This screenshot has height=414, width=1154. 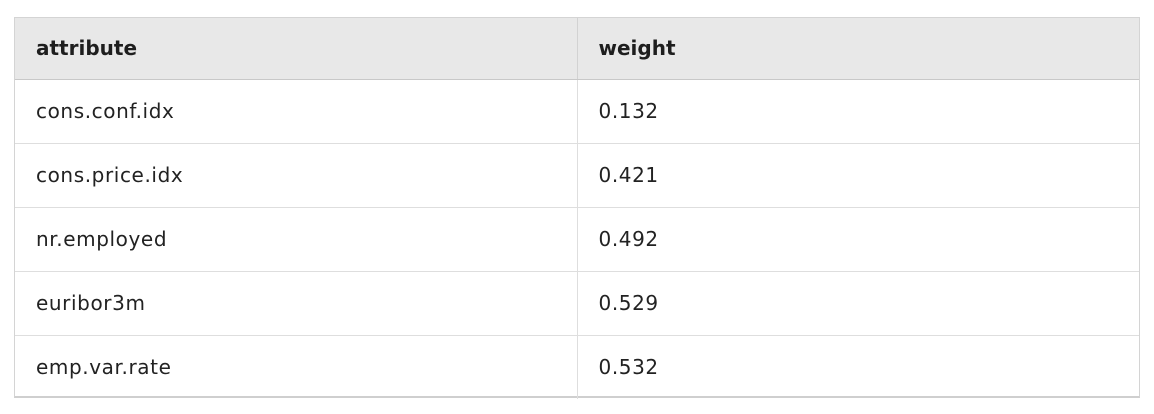 What do you see at coordinates (105, 111) in the screenshot?
I see `attribute-cell: cons.conf.idx` at bounding box center [105, 111].